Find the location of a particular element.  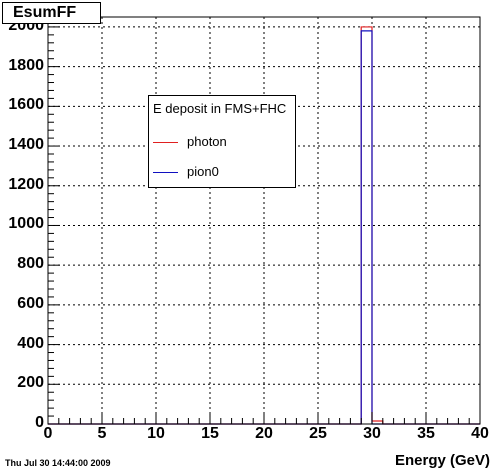

y-tick-label: 1400 is located at coordinates (26, 145).